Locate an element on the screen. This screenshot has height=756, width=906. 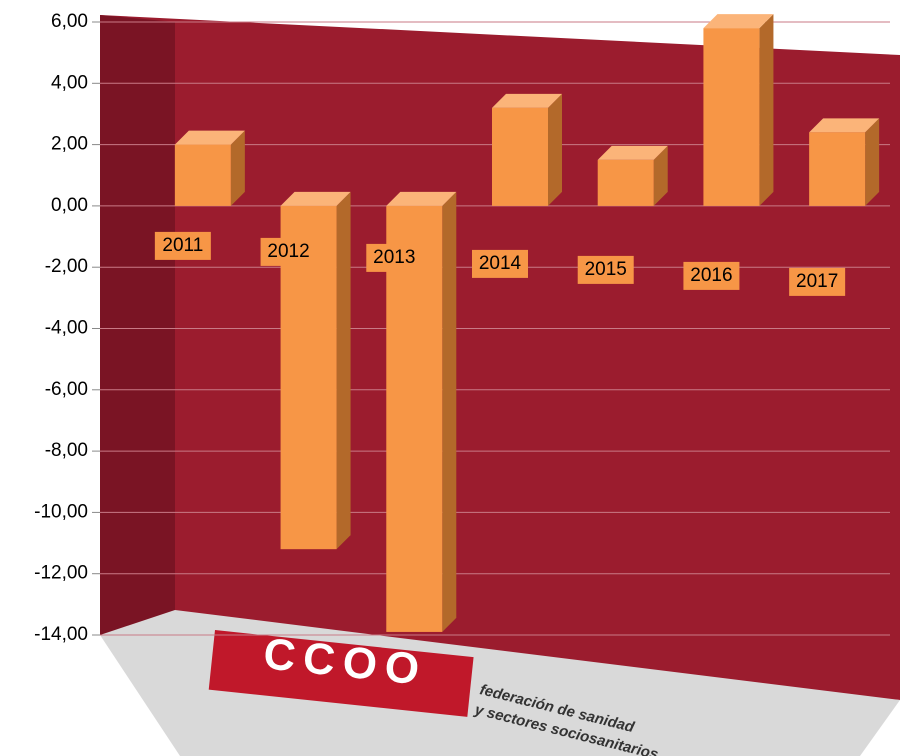
logo-box is located at coordinates (341, 673).